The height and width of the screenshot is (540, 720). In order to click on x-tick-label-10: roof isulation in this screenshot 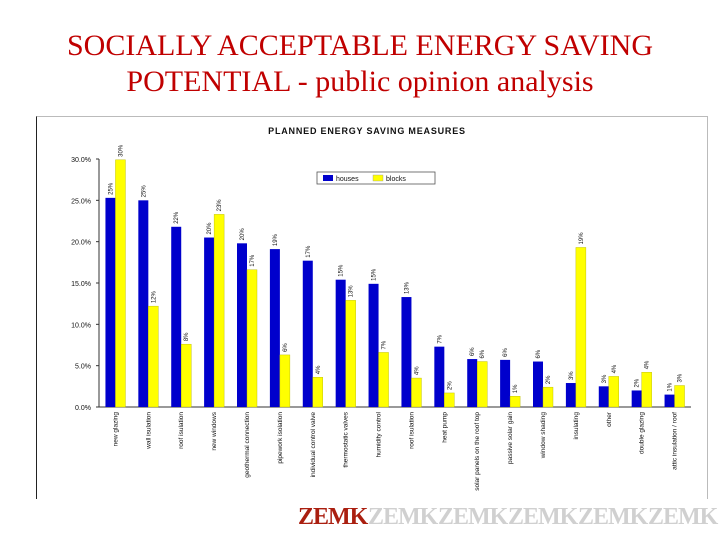, I will do `click(411, 430)`.